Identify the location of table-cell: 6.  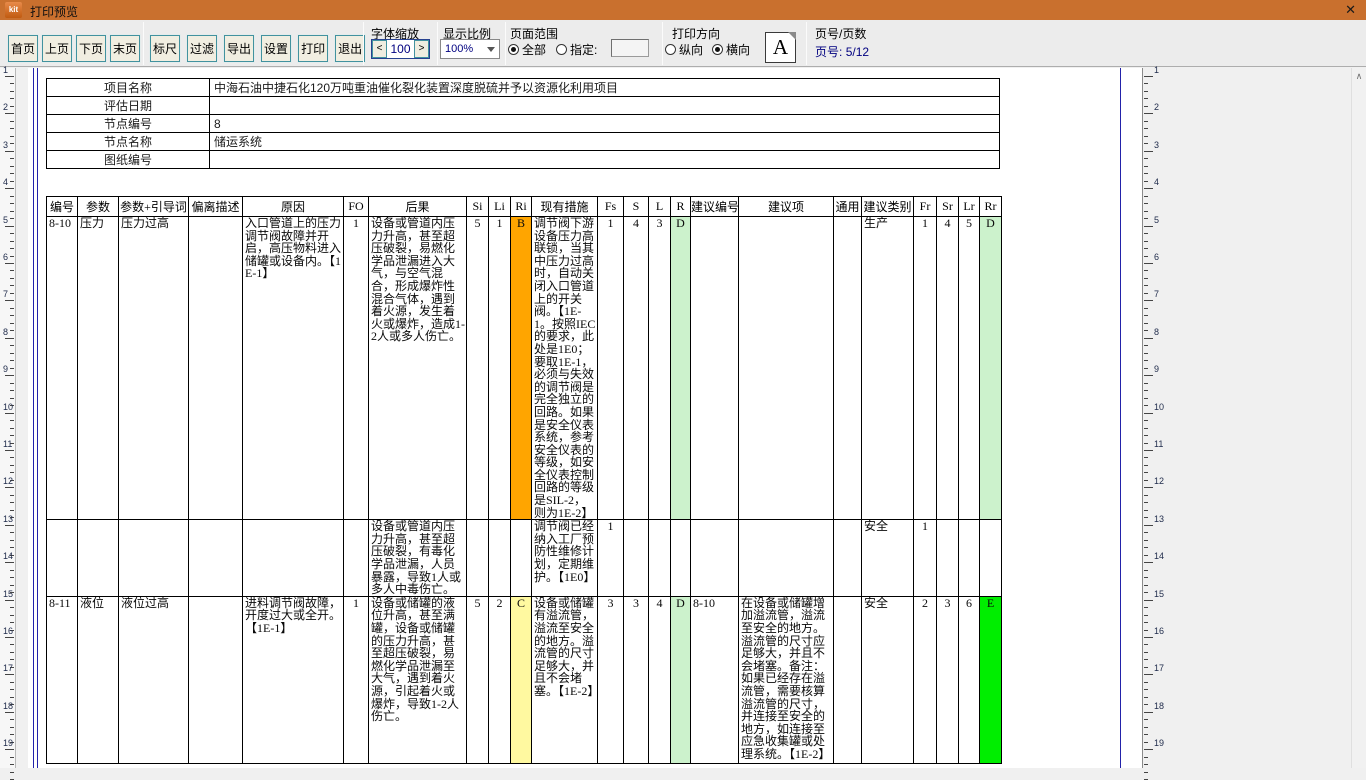
(969, 679).